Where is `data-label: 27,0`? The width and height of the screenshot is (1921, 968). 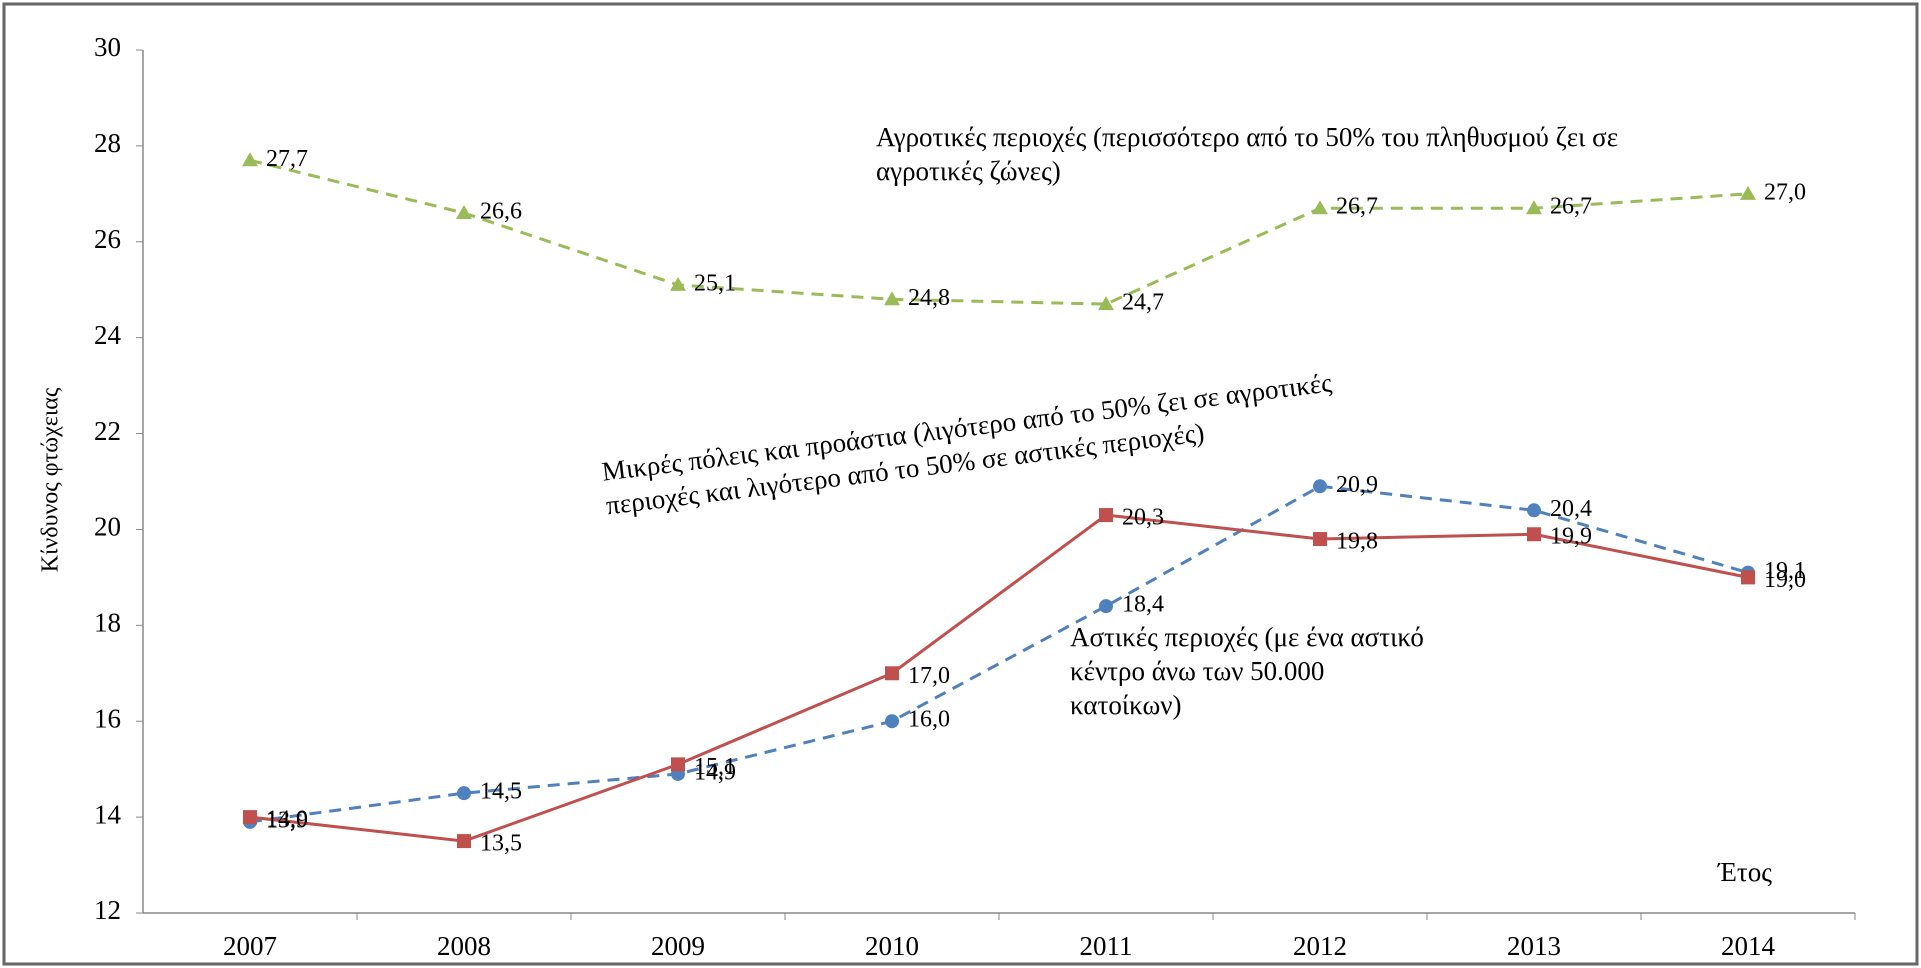 data-label: 27,0 is located at coordinates (1785, 192).